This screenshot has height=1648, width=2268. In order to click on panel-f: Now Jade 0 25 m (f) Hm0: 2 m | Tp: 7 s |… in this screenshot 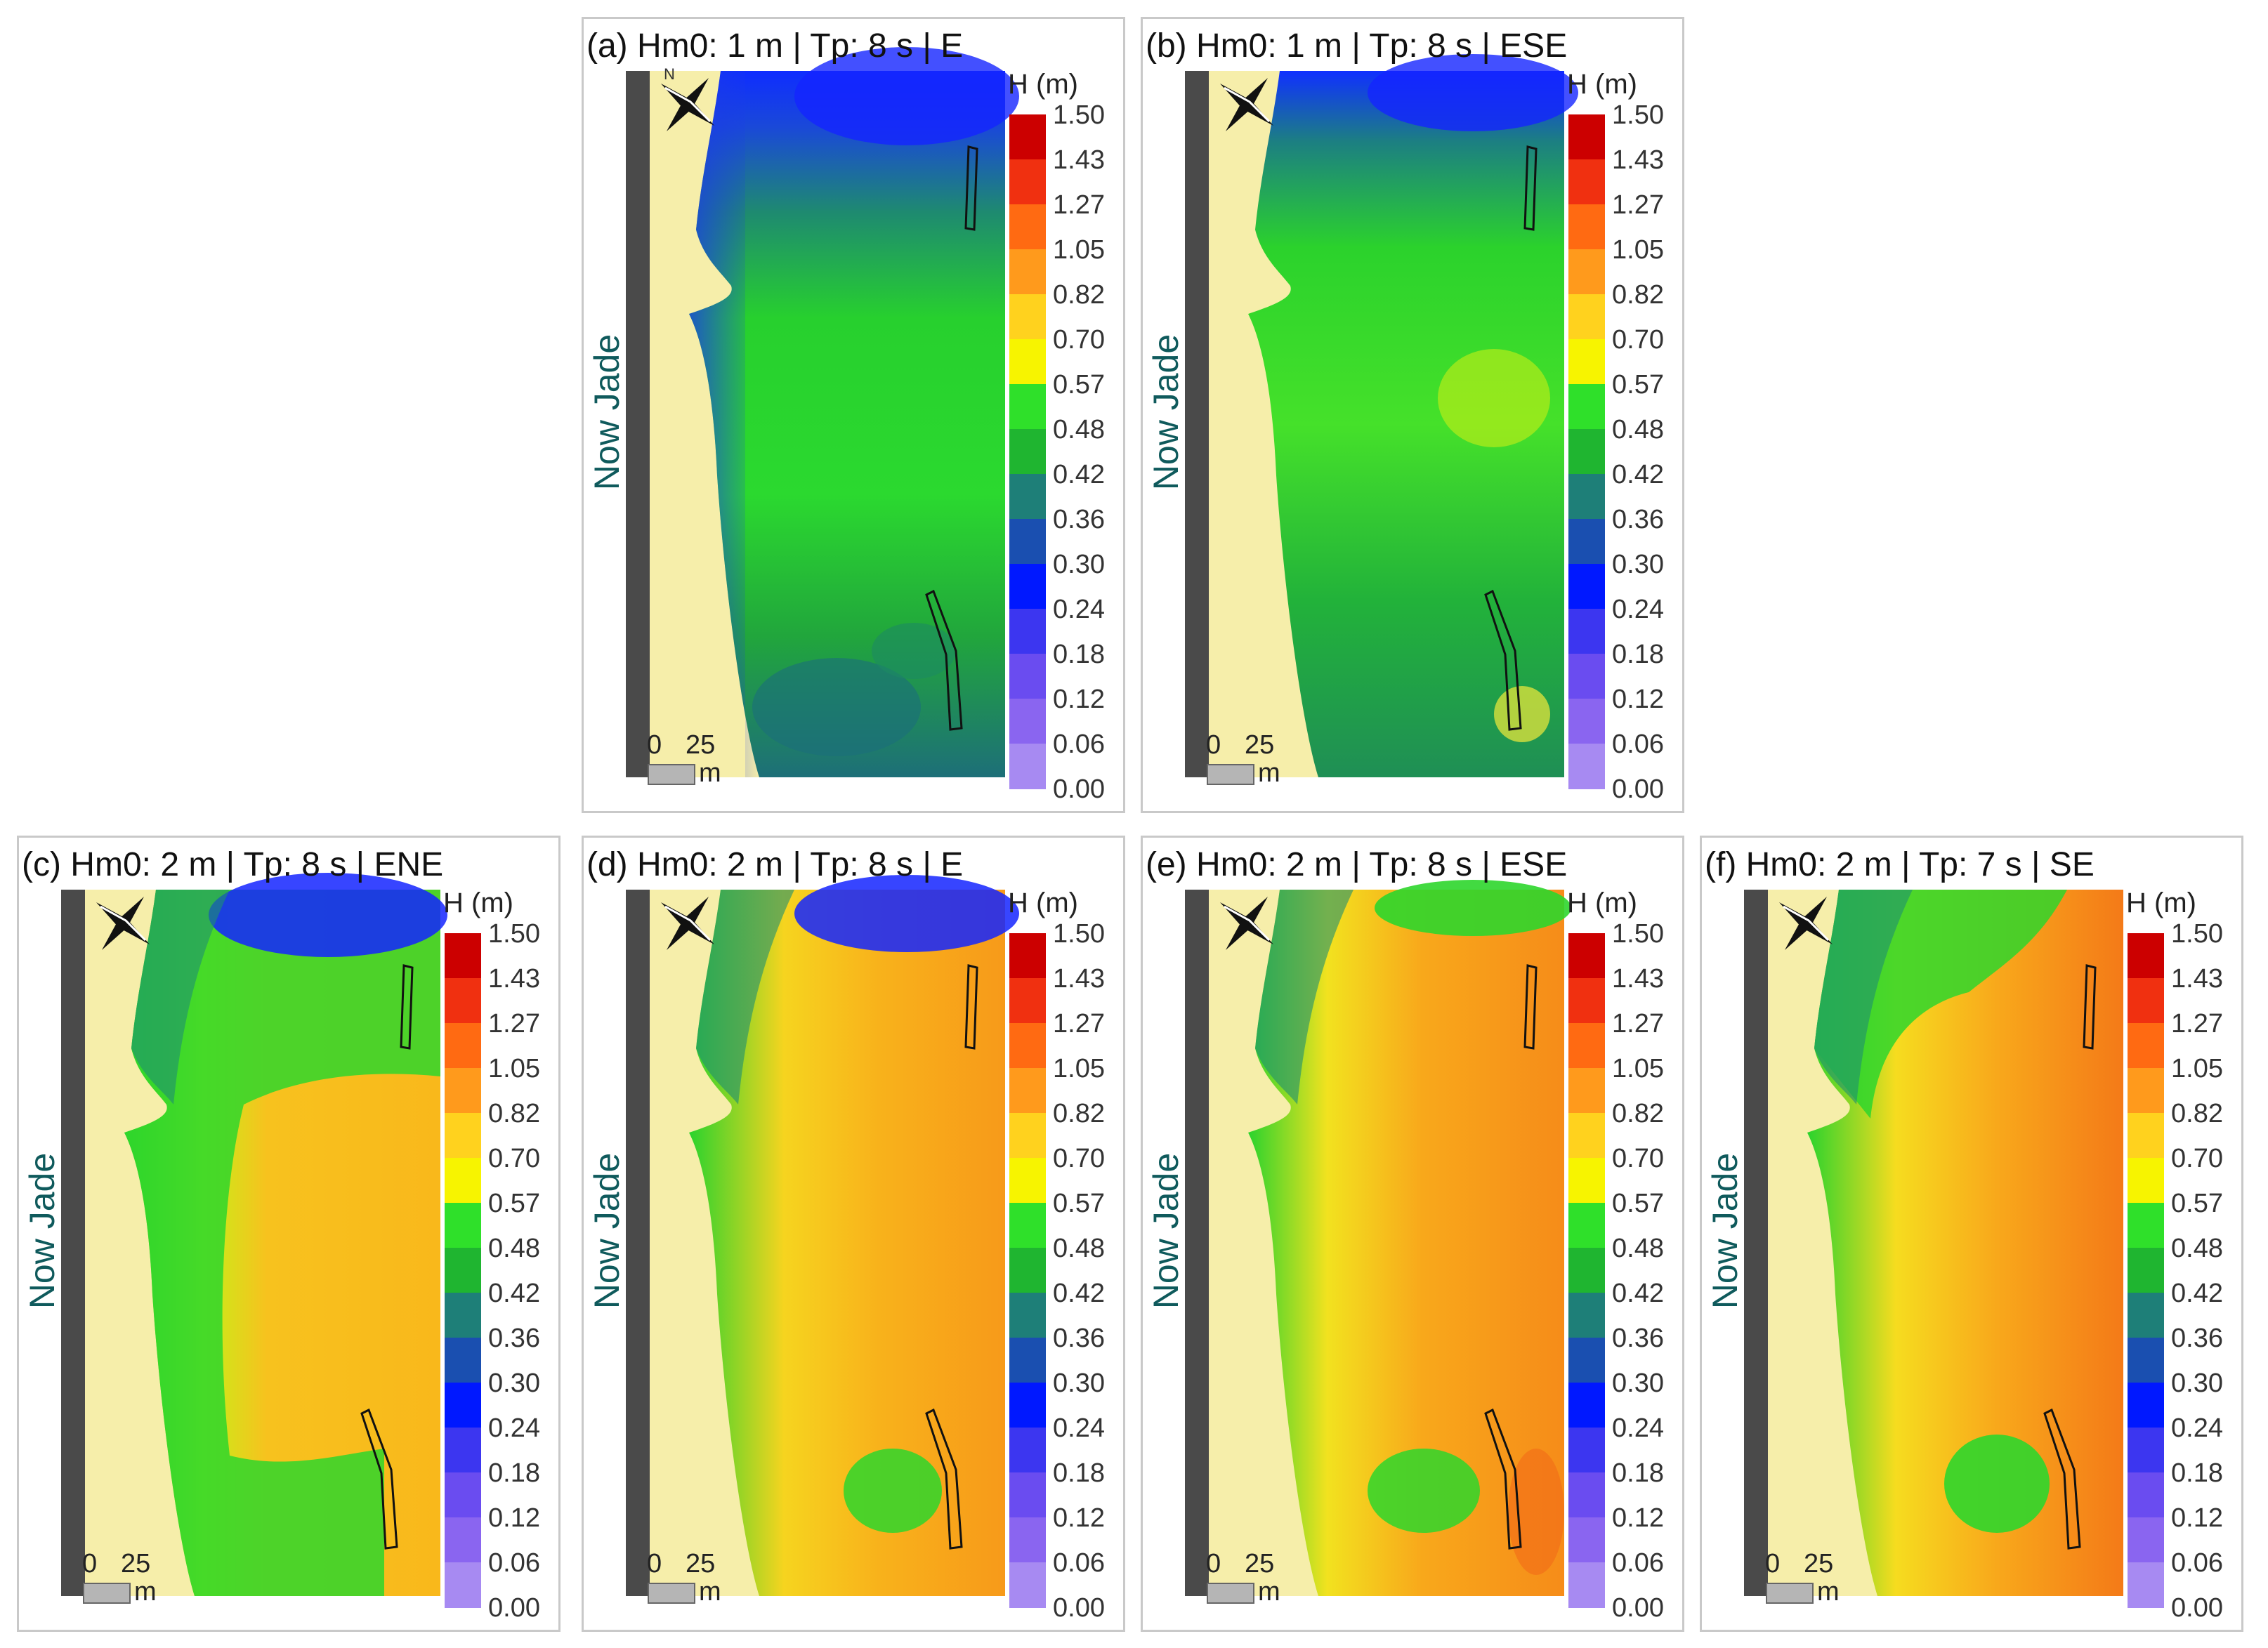, I will do `click(1971, 1234)`.